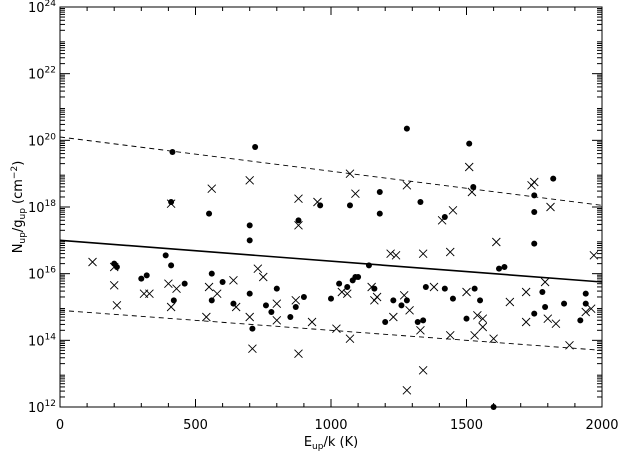 The width and height of the screenshot is (619, 458). What do you see at coordinates (195, 425) in the screenshot?
I see `x-tick-label: 500` at bounding box center [195, 425].